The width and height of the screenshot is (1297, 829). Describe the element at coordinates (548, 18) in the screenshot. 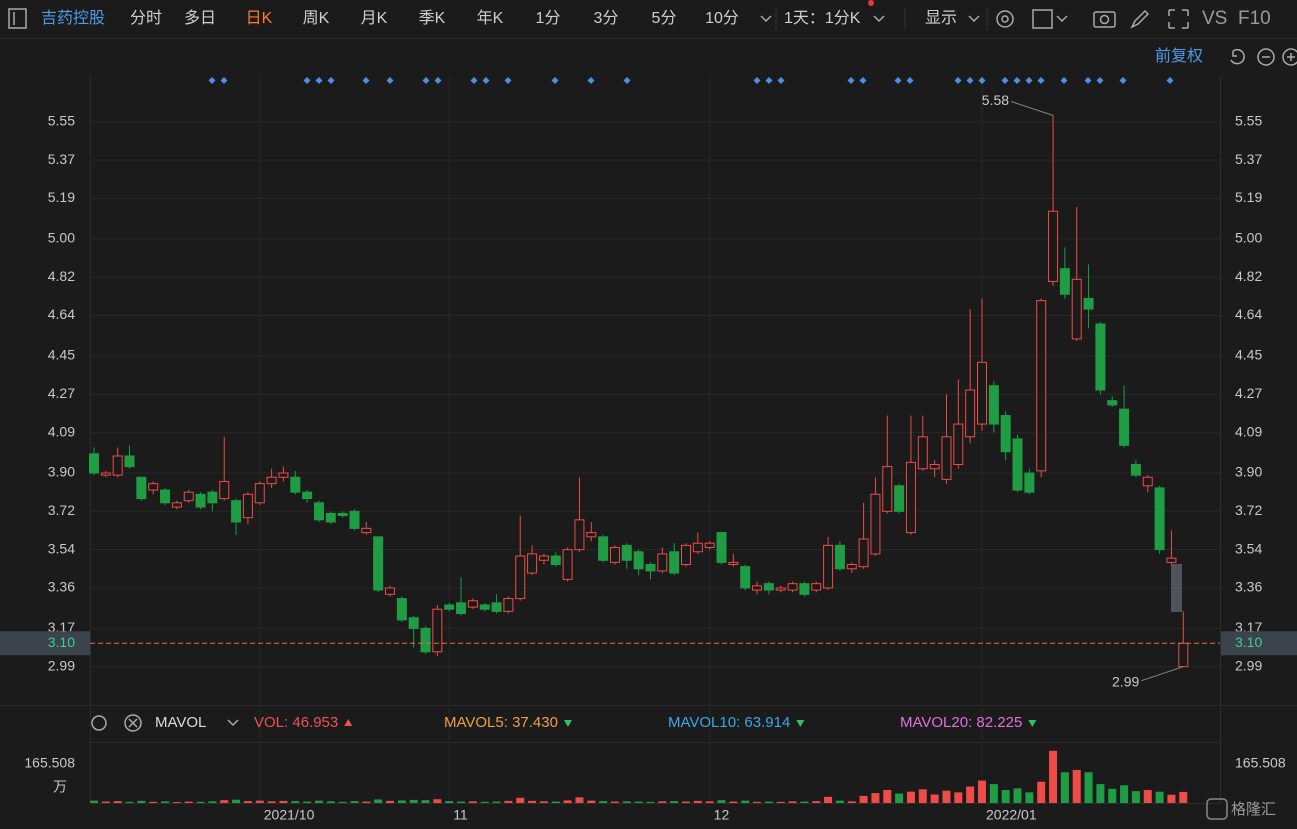

I see `period-tab: 1分` at that location.